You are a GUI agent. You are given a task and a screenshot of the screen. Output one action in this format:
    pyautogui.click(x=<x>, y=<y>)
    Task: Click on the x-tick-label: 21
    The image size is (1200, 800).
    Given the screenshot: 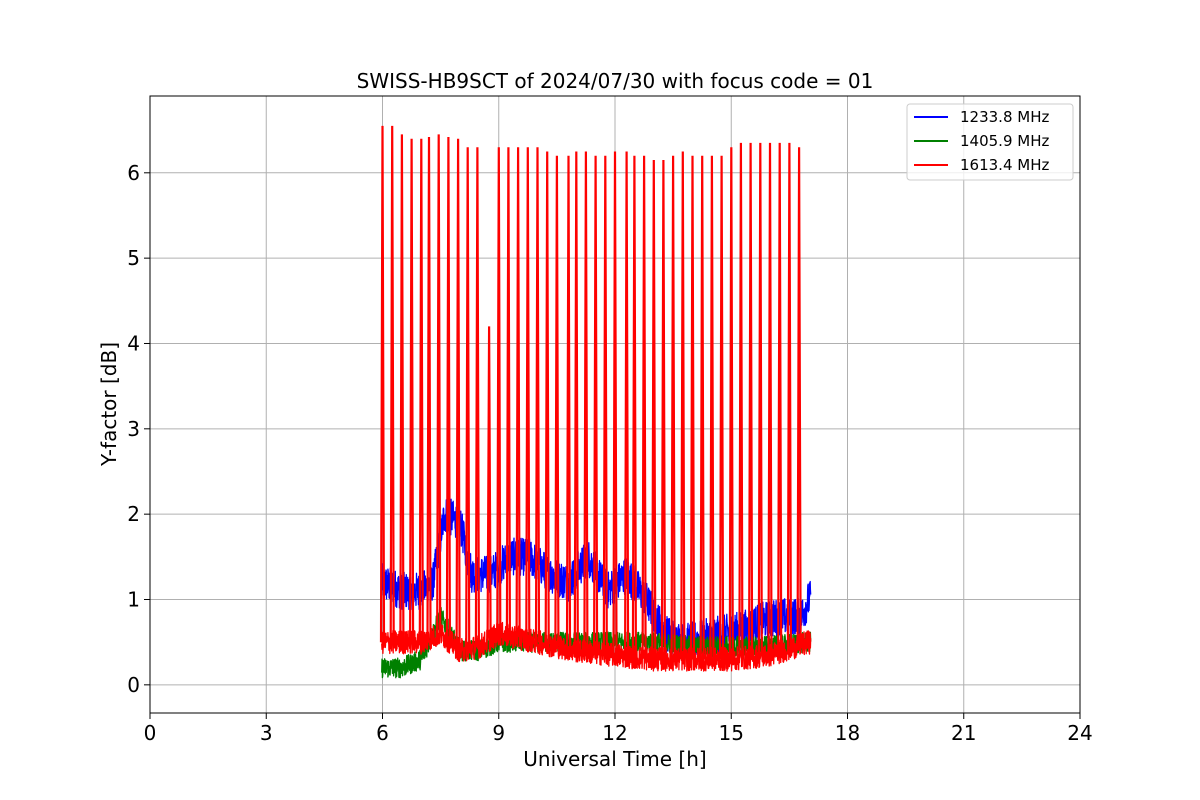 What is the action you would take?
    pyautogui.click(x=963, y=733)
    